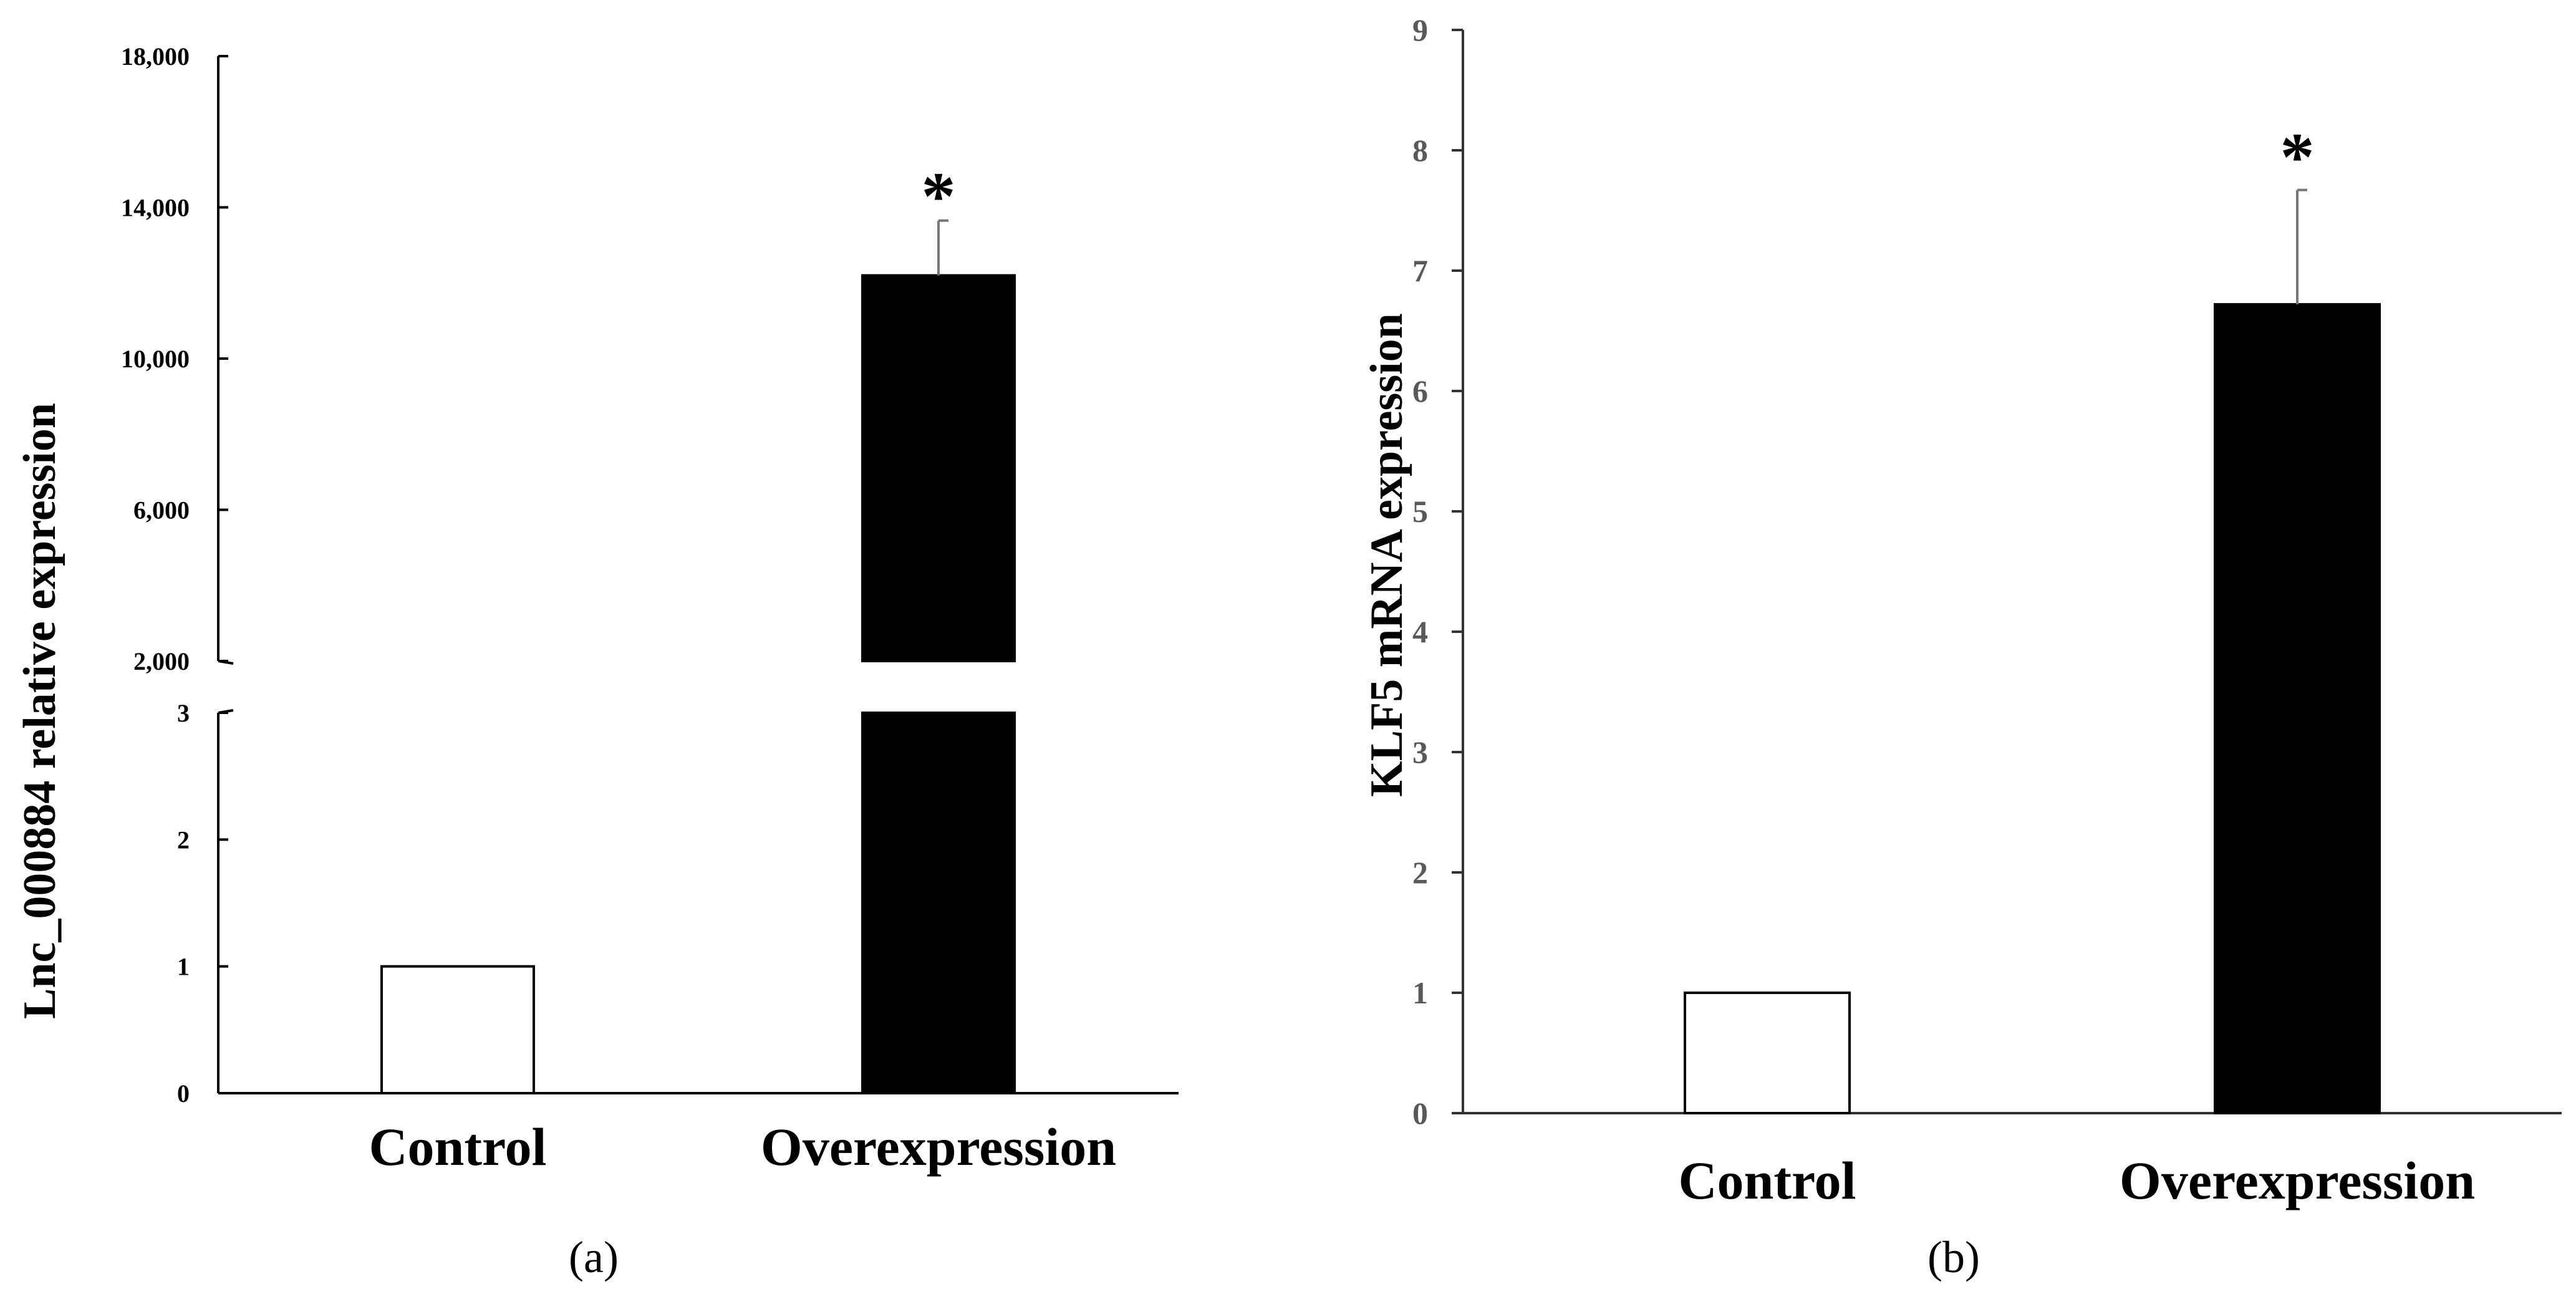  I want to click on chart-a-ytick-label-upper: 6,000, so click(161, 510).